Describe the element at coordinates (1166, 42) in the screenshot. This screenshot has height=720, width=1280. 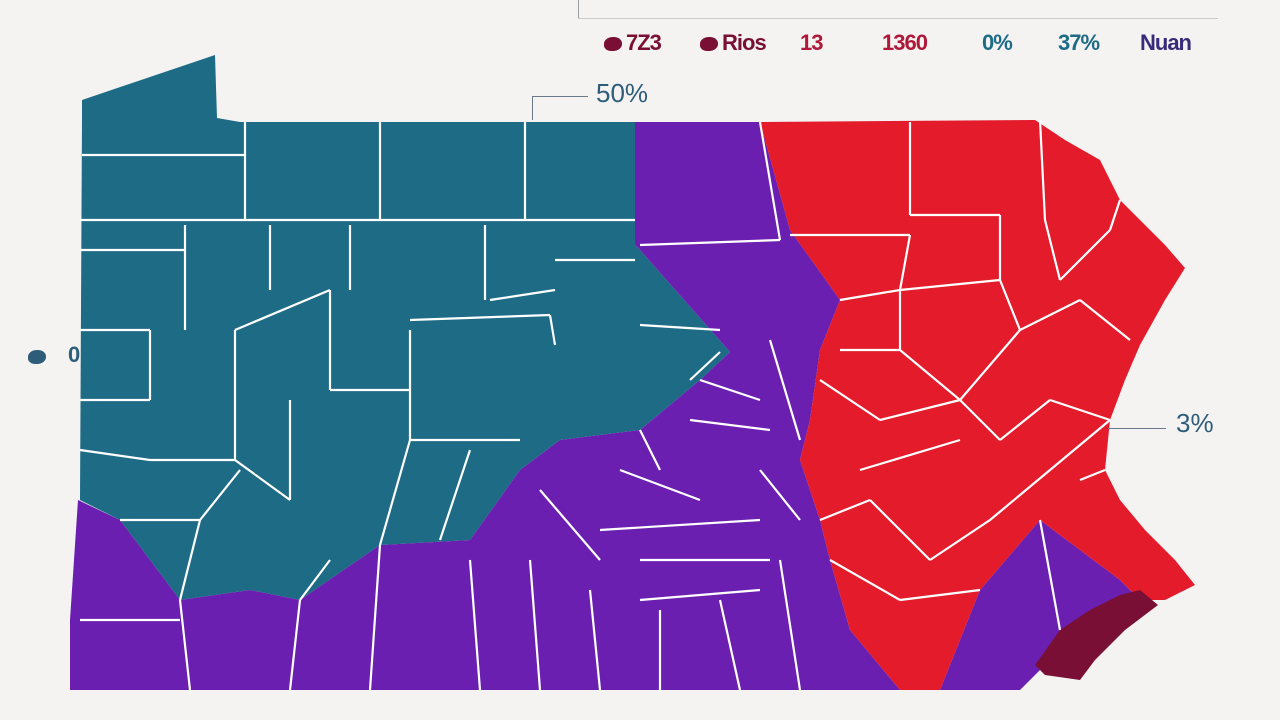
I see `legend-item: Nuan` at that location.